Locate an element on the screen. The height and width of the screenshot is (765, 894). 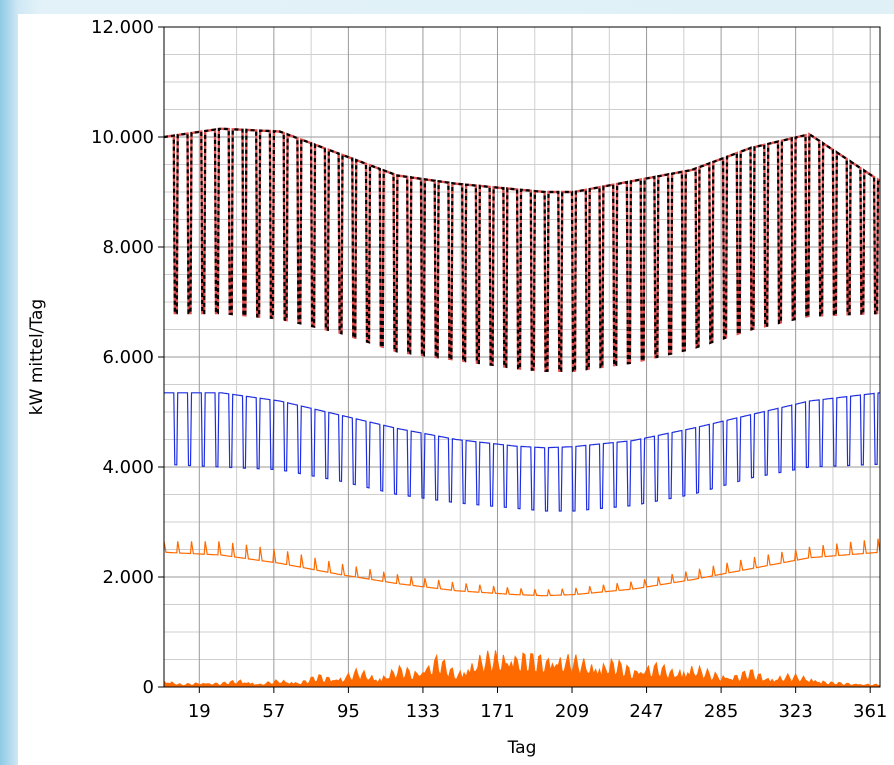
y-tick-label: 2.000 is located at coordinates (128, 577).